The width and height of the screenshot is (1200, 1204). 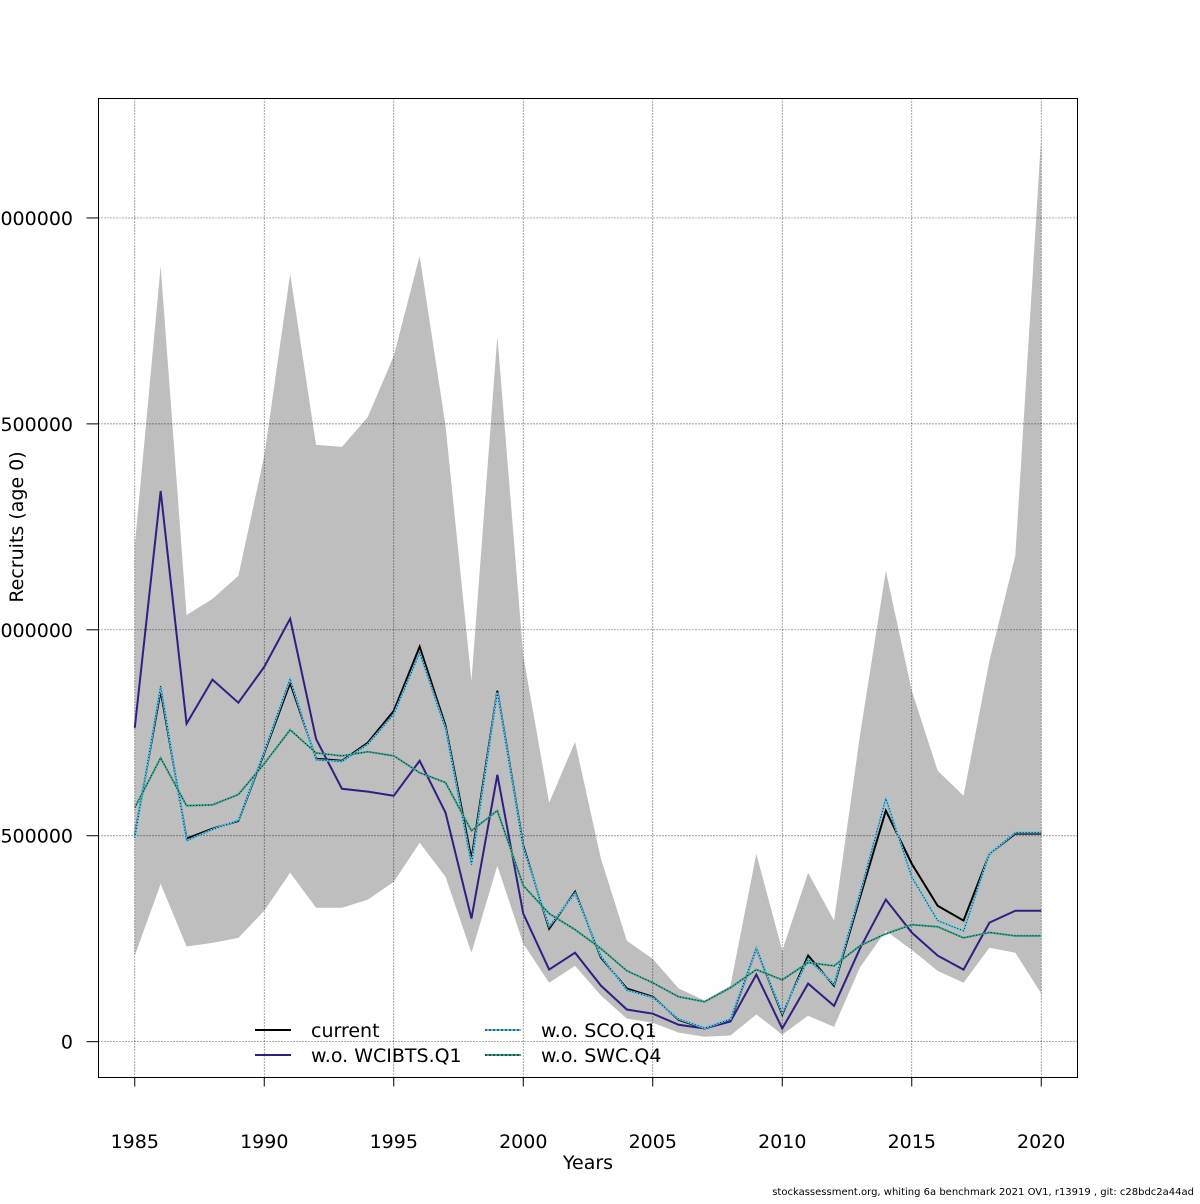 What do you see at coordinates (653, 1142) in the screenshot?
I see `x-tick-label: 2005` at bounding box center [653, 1142].